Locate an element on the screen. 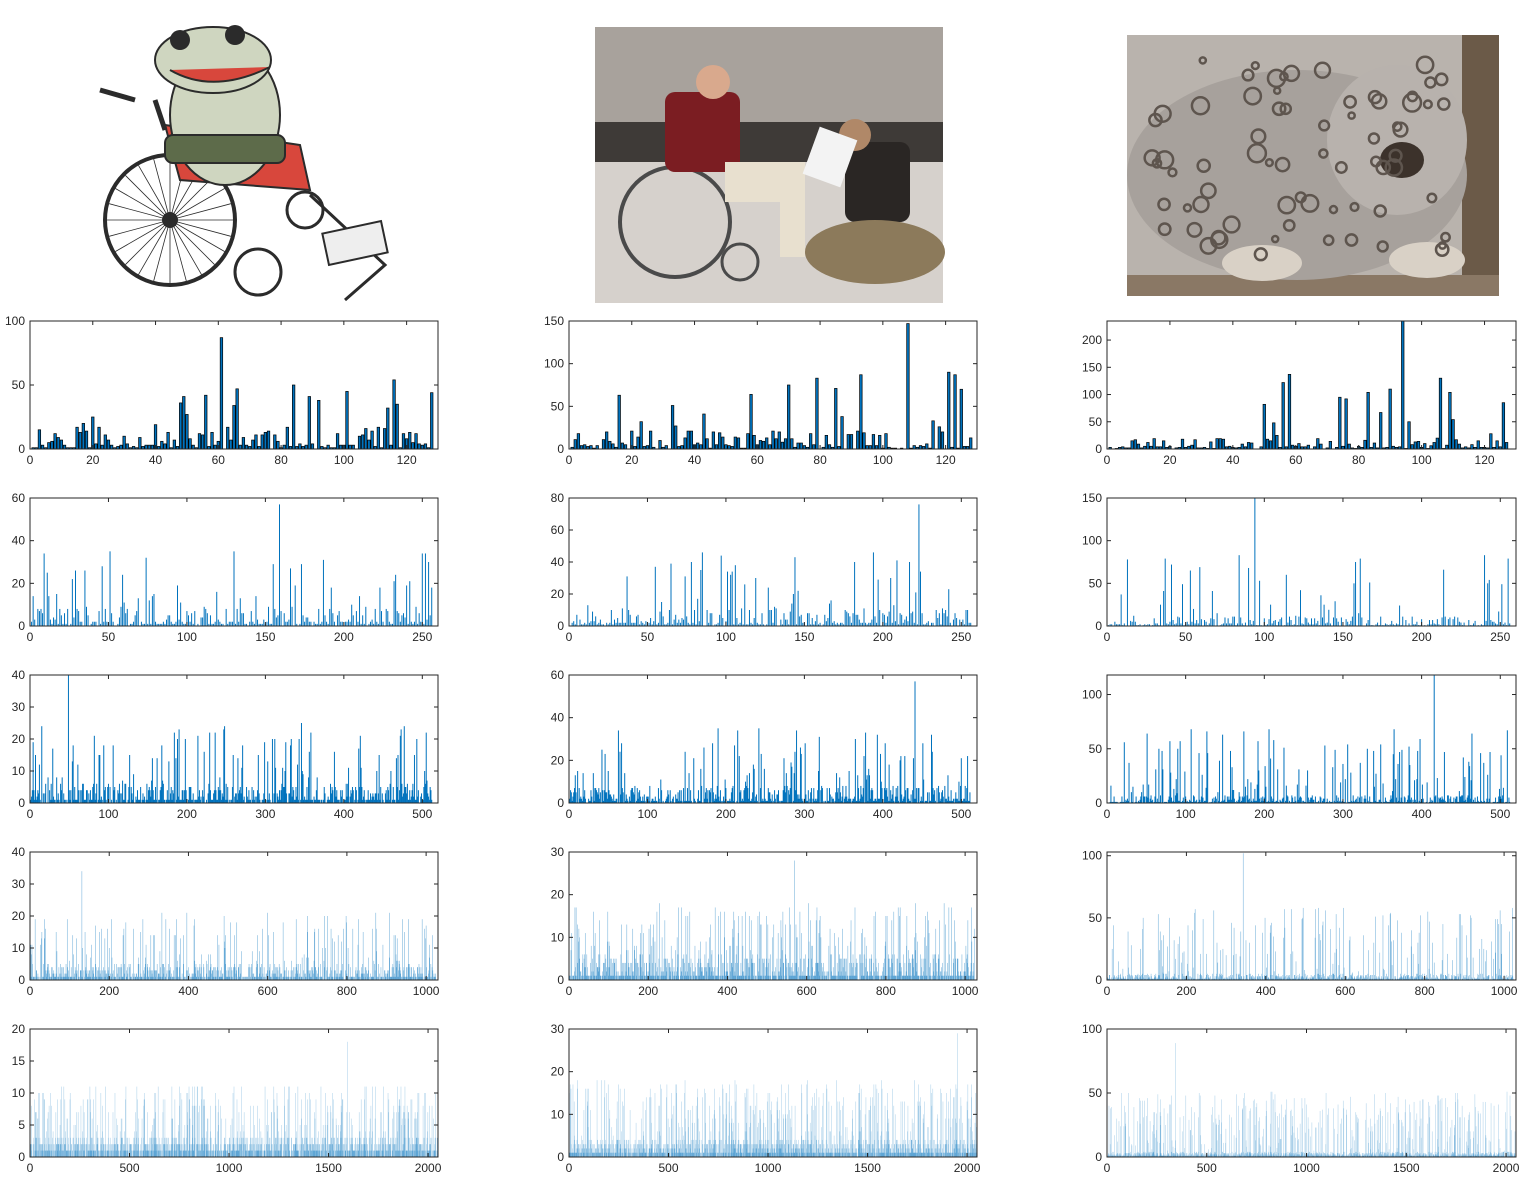 The height and width of the screenshot is (1188, 1538). histogram-bars is located at coordinates (1309, 562).